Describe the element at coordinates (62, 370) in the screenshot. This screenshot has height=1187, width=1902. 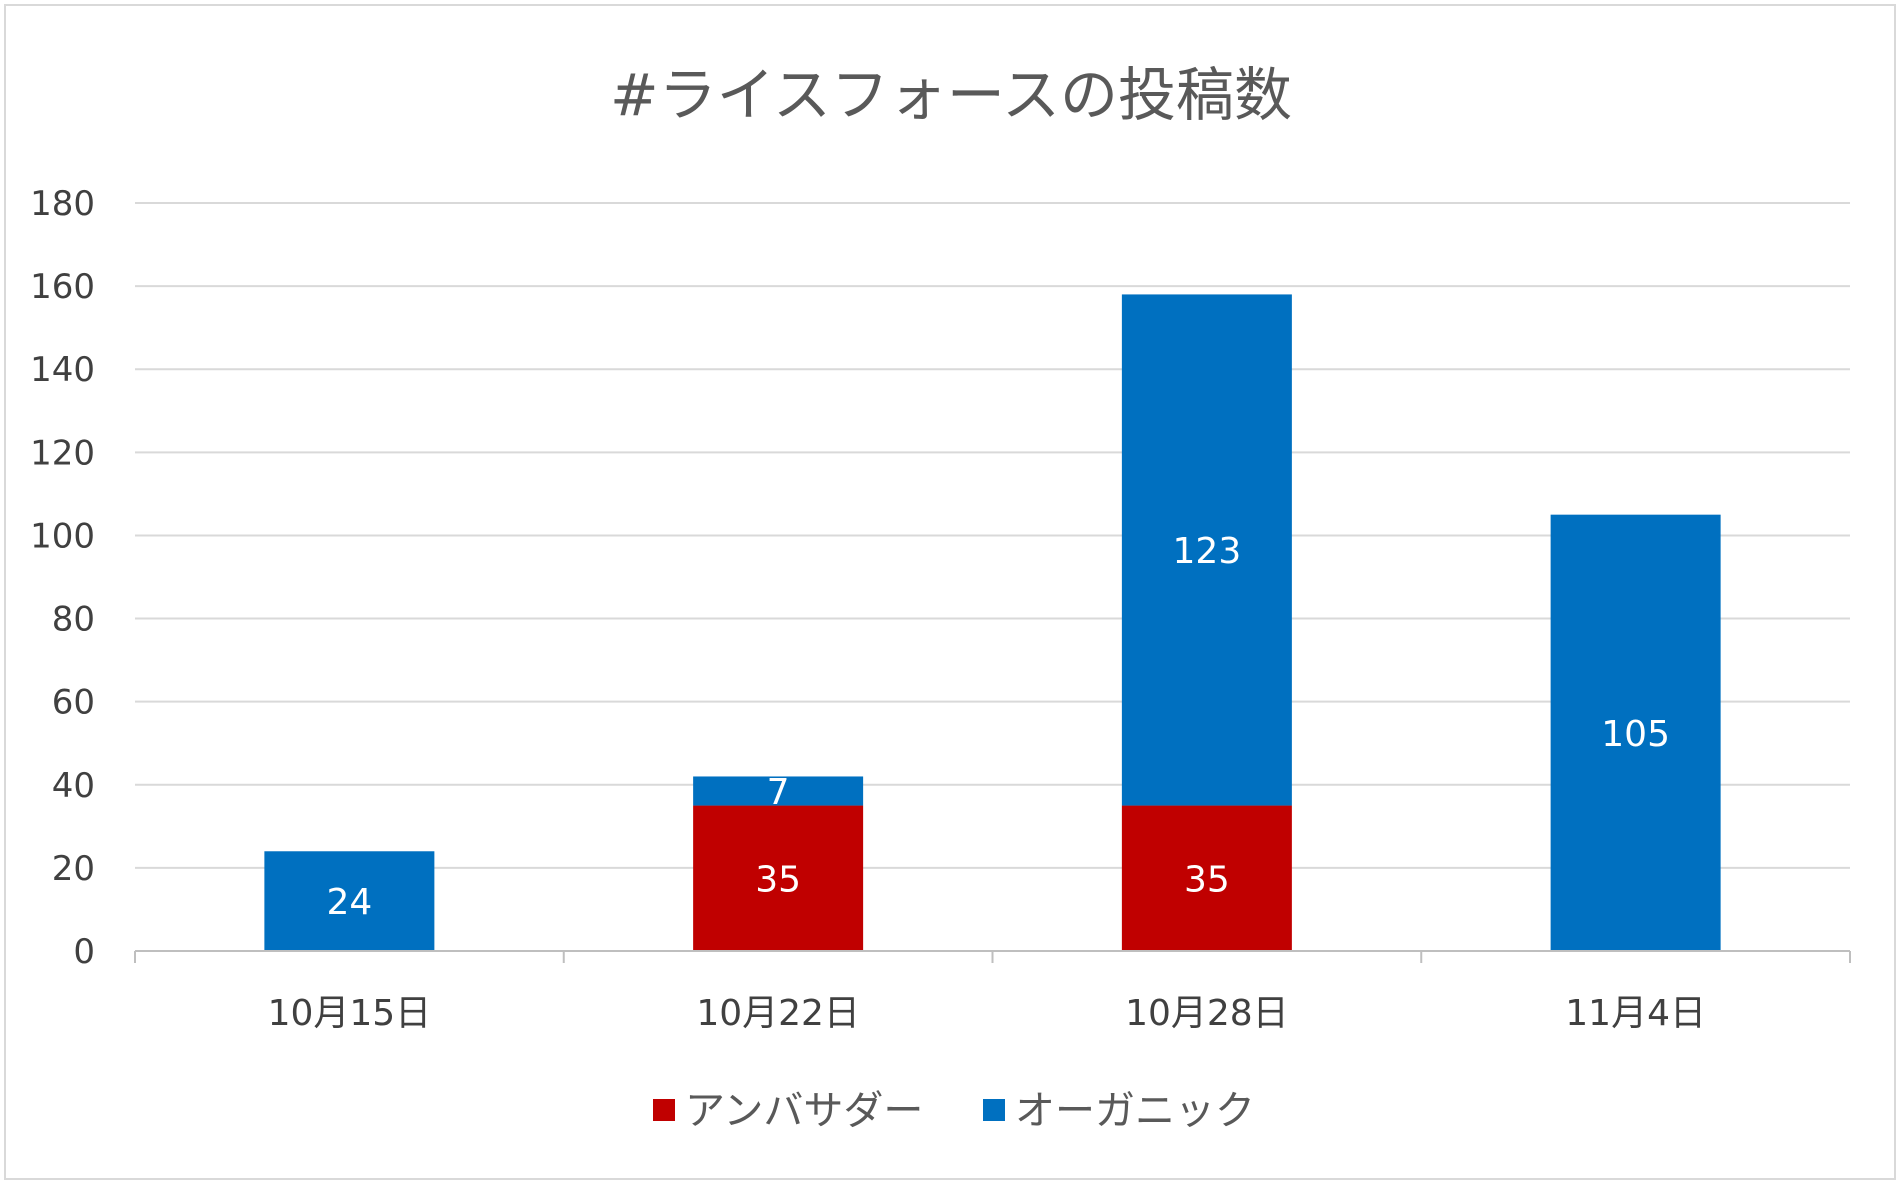
I see `y-tick-label: 140` at that location.